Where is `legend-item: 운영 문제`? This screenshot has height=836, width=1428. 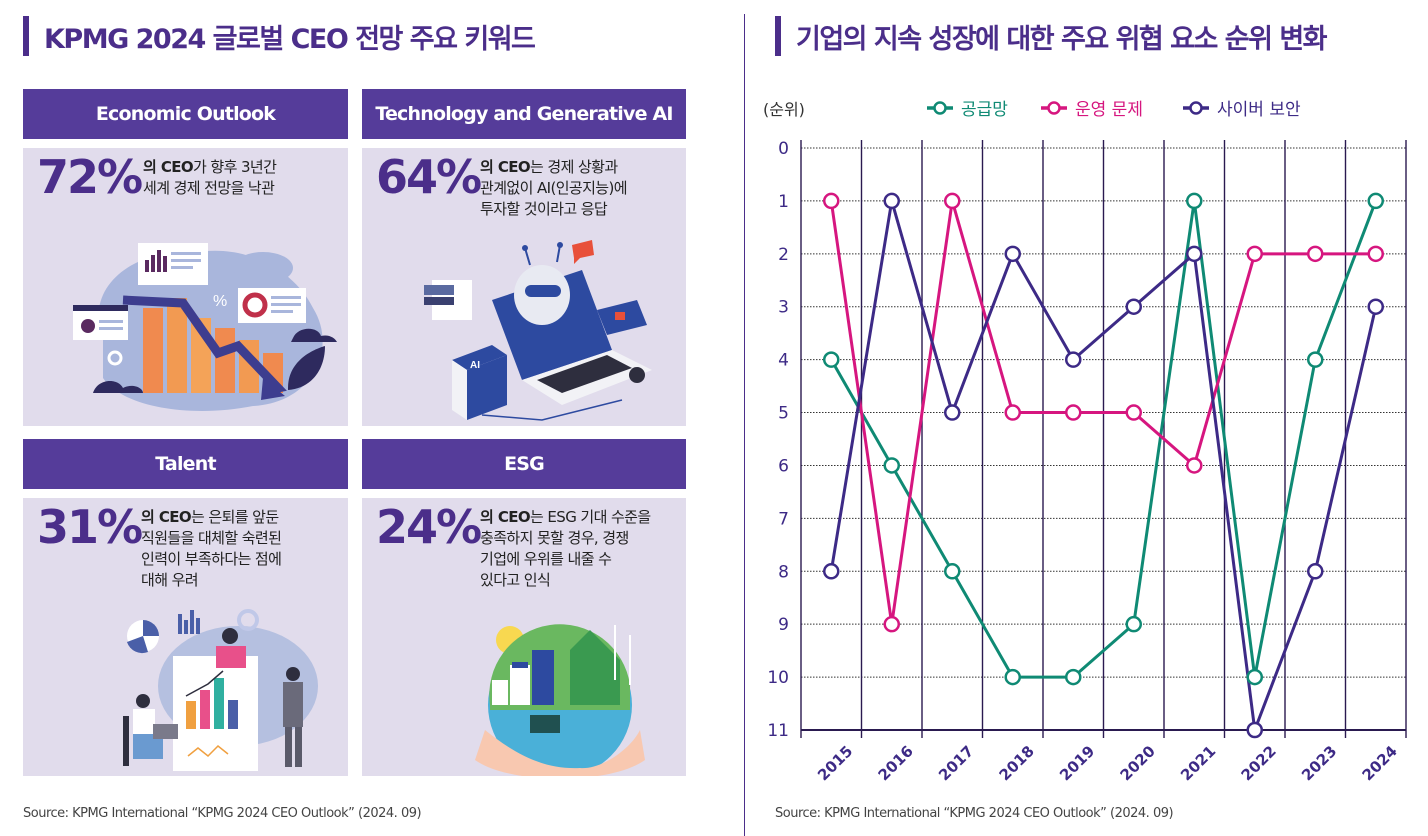 legend-item: 운영 문제 is located at coordinates (1092, 110).